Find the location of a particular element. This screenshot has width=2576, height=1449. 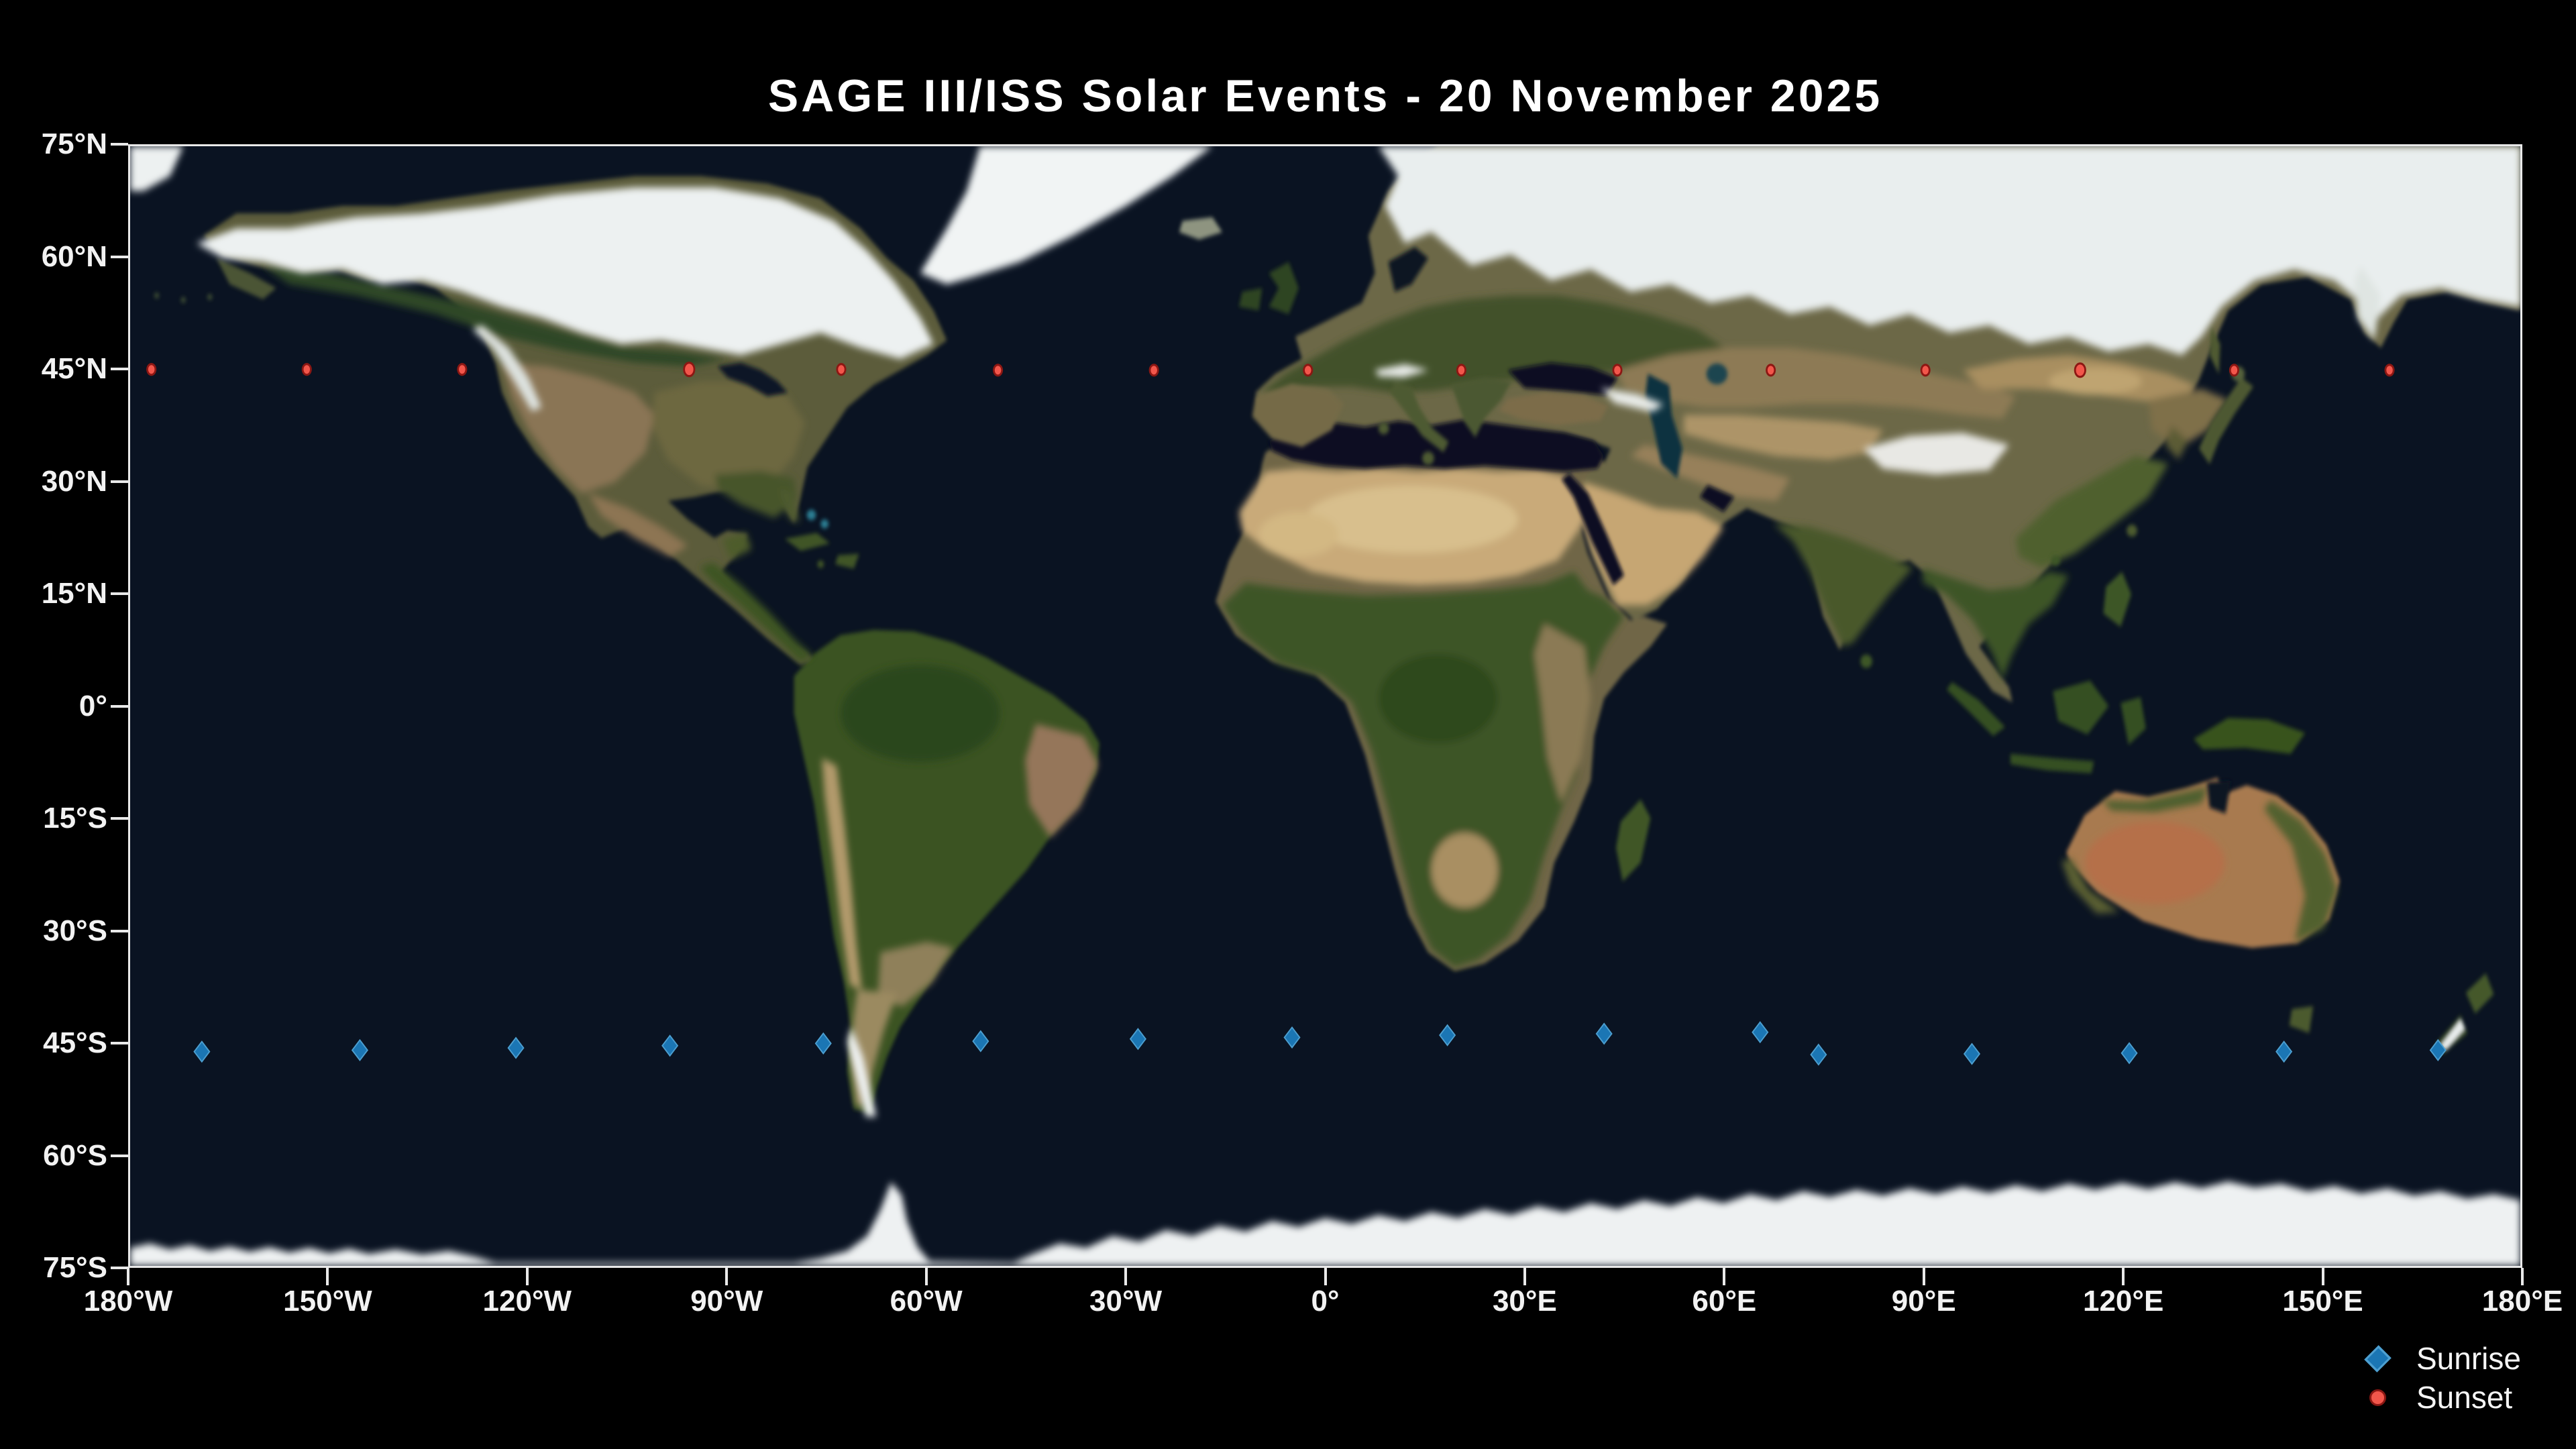

legend: Sunrise Sunset is located at coordinates (2438, 1378).